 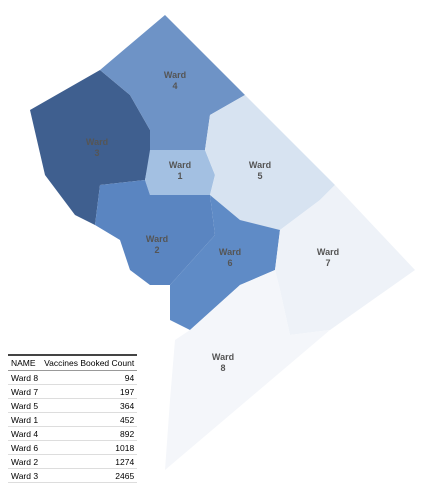 I want to click on table-row: Ward 8 94, so click(x=73, y=377).